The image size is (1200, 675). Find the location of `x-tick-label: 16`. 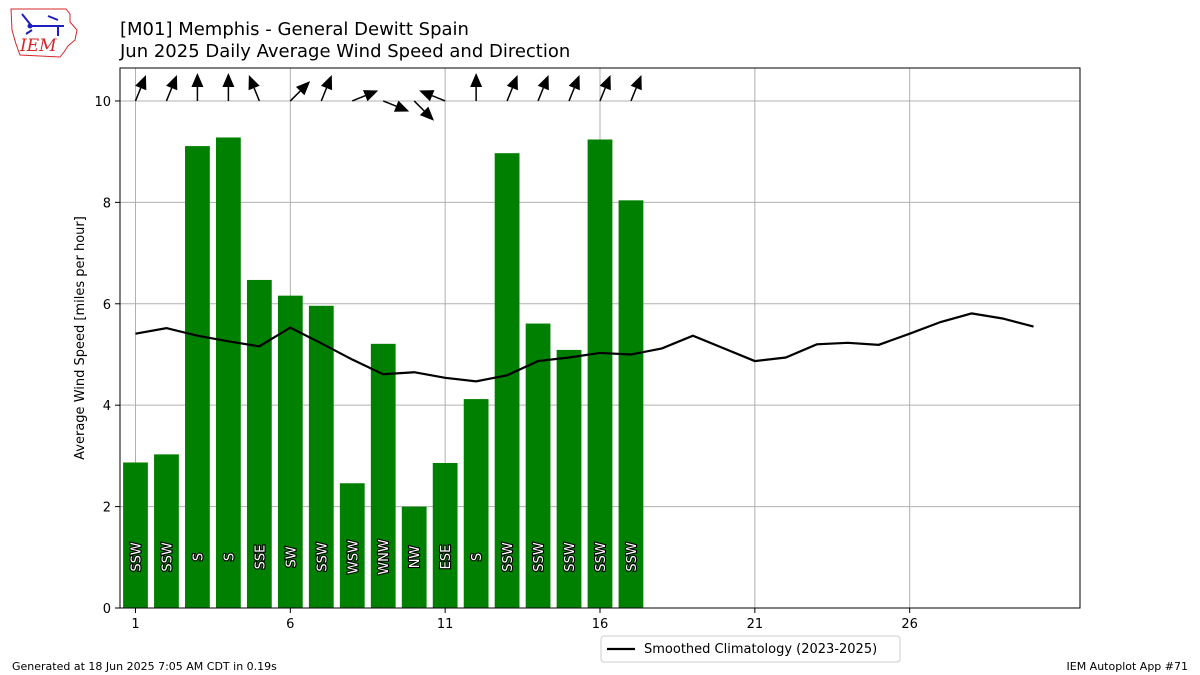

x-tick-label: 16 is located at coordinates (600, 624).